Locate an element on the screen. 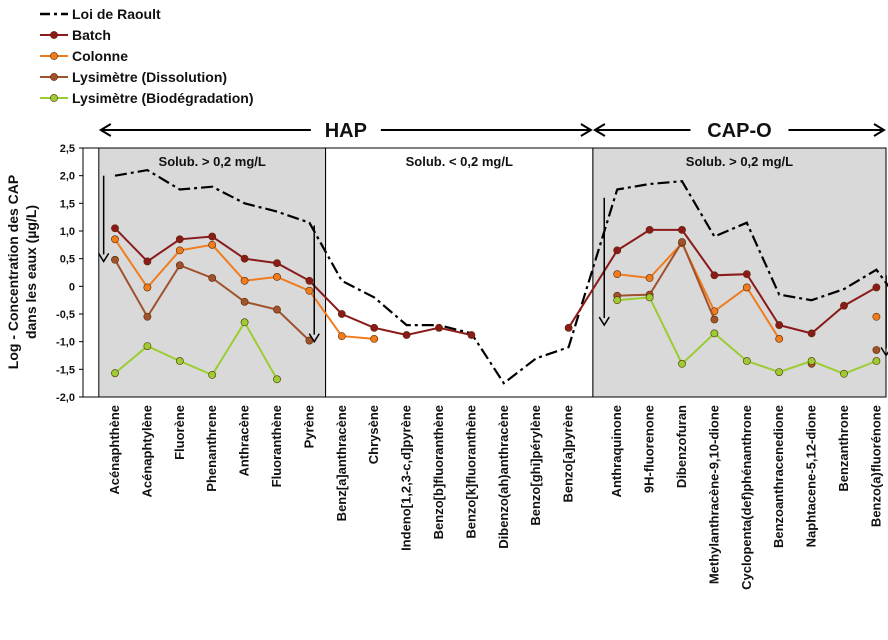 The width and height of the screenshot is (888, 640). x-tick-label: Naphtacene-5,12-dione is located at coordinates (811, 476).